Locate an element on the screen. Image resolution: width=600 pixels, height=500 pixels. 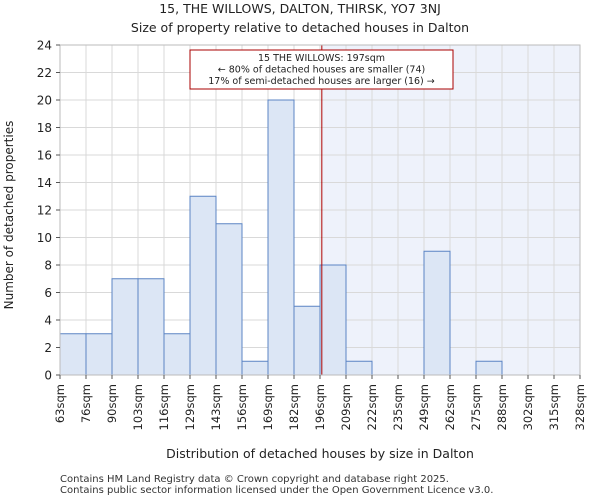
histogram-bar-196sqm is located at coordinates (333, 320).